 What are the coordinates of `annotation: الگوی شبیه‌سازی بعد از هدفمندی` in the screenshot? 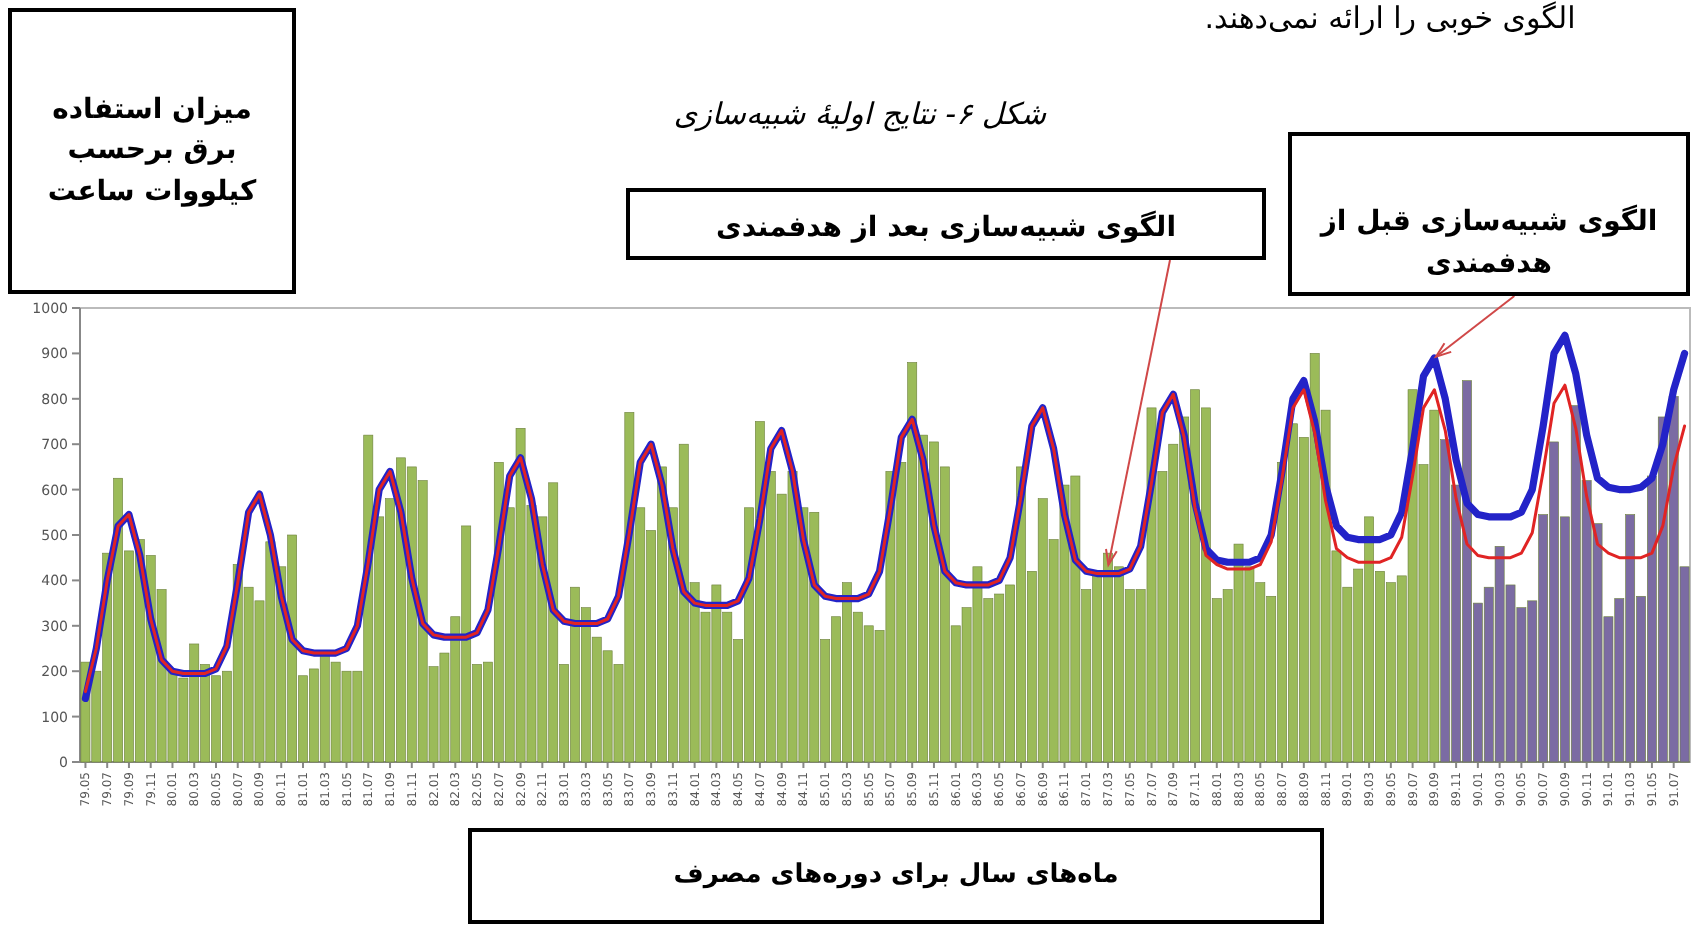 It's located at (946, 224).